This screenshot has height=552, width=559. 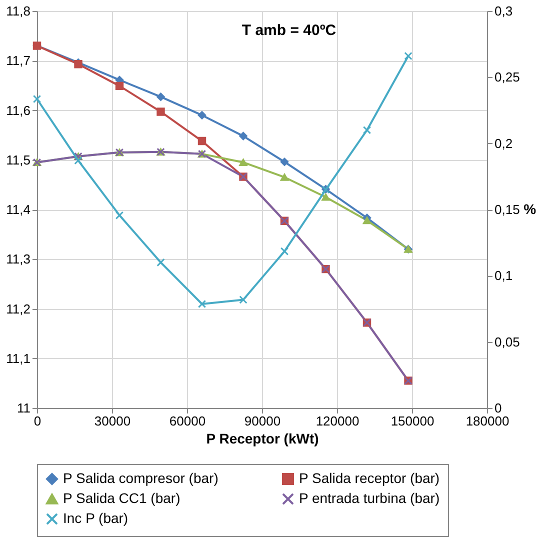 What do you see at coordinates (262, 421) in the screenshot?
I see `x-tick-label: 90000` at bounding box center [262, 421].